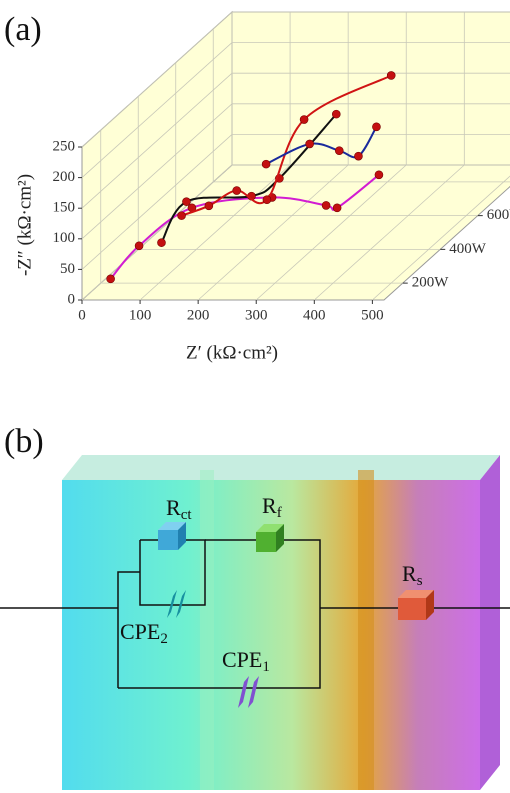 The image size is (510, 793). Describe the element at coordinates (24, 225) in the screenshot. I see `y-axis-title: -Z″ (kΩ·cm²)` at that location.